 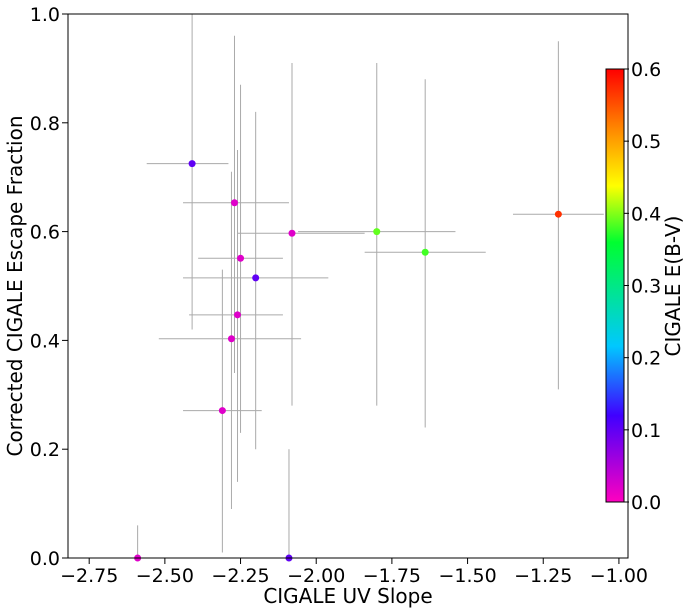 I want to click on x-tick-label: −1.75, so click(x=392, y=576).